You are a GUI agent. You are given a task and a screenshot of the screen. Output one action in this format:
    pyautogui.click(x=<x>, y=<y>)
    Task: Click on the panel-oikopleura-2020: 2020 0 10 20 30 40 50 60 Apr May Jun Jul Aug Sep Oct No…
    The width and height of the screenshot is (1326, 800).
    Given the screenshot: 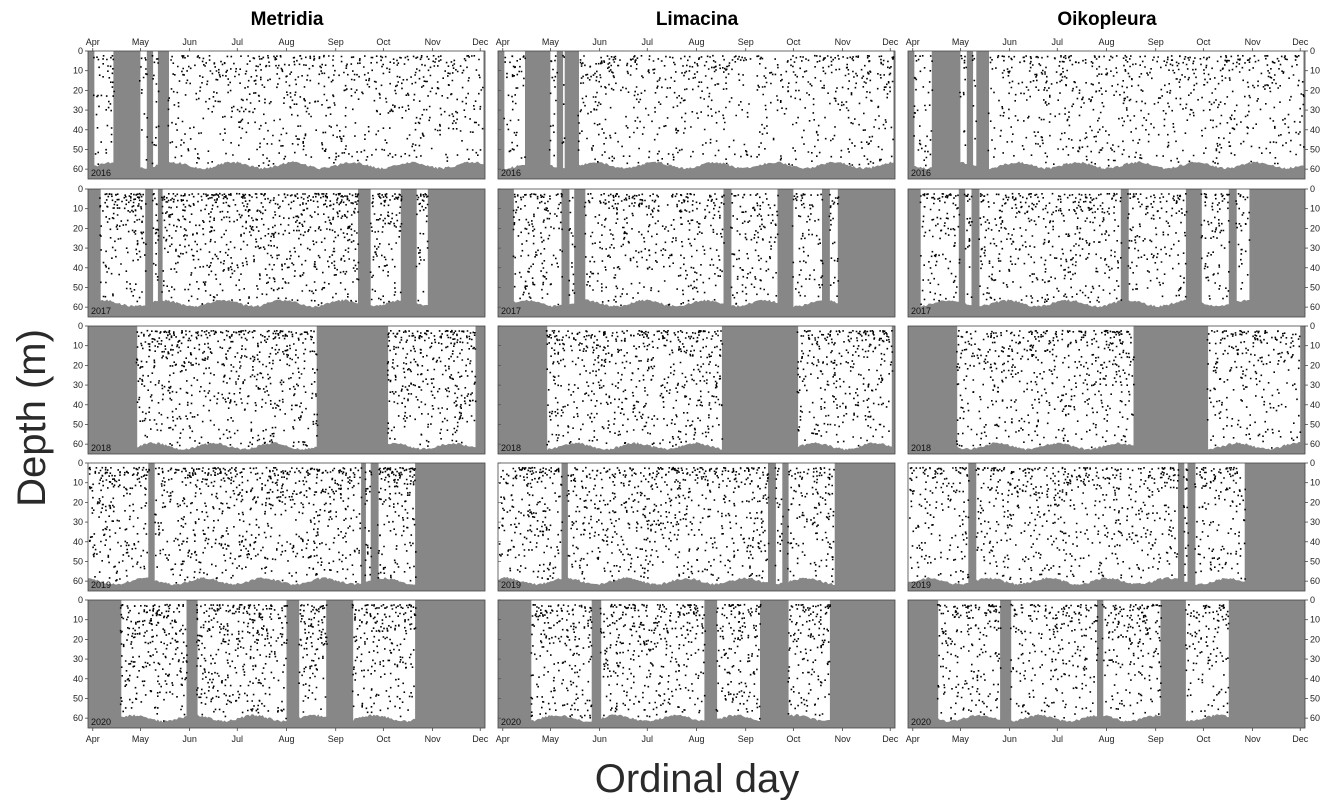 What is the action you would take?
    pyautogui.click(x=1113, y=669)
    